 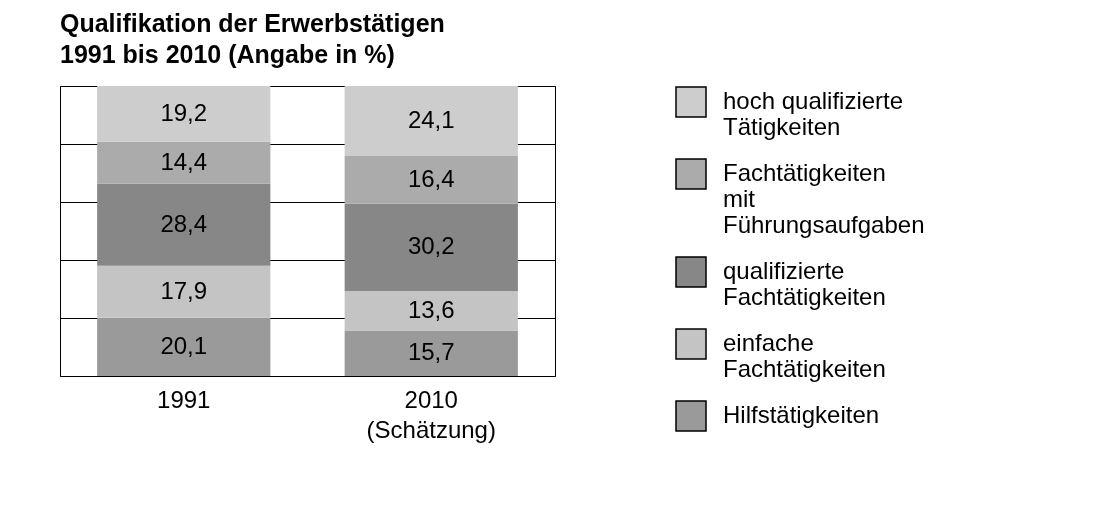 I want to click on chart-title: Qualifikation der Erwerbstätigen, so click(x=252, y=23).